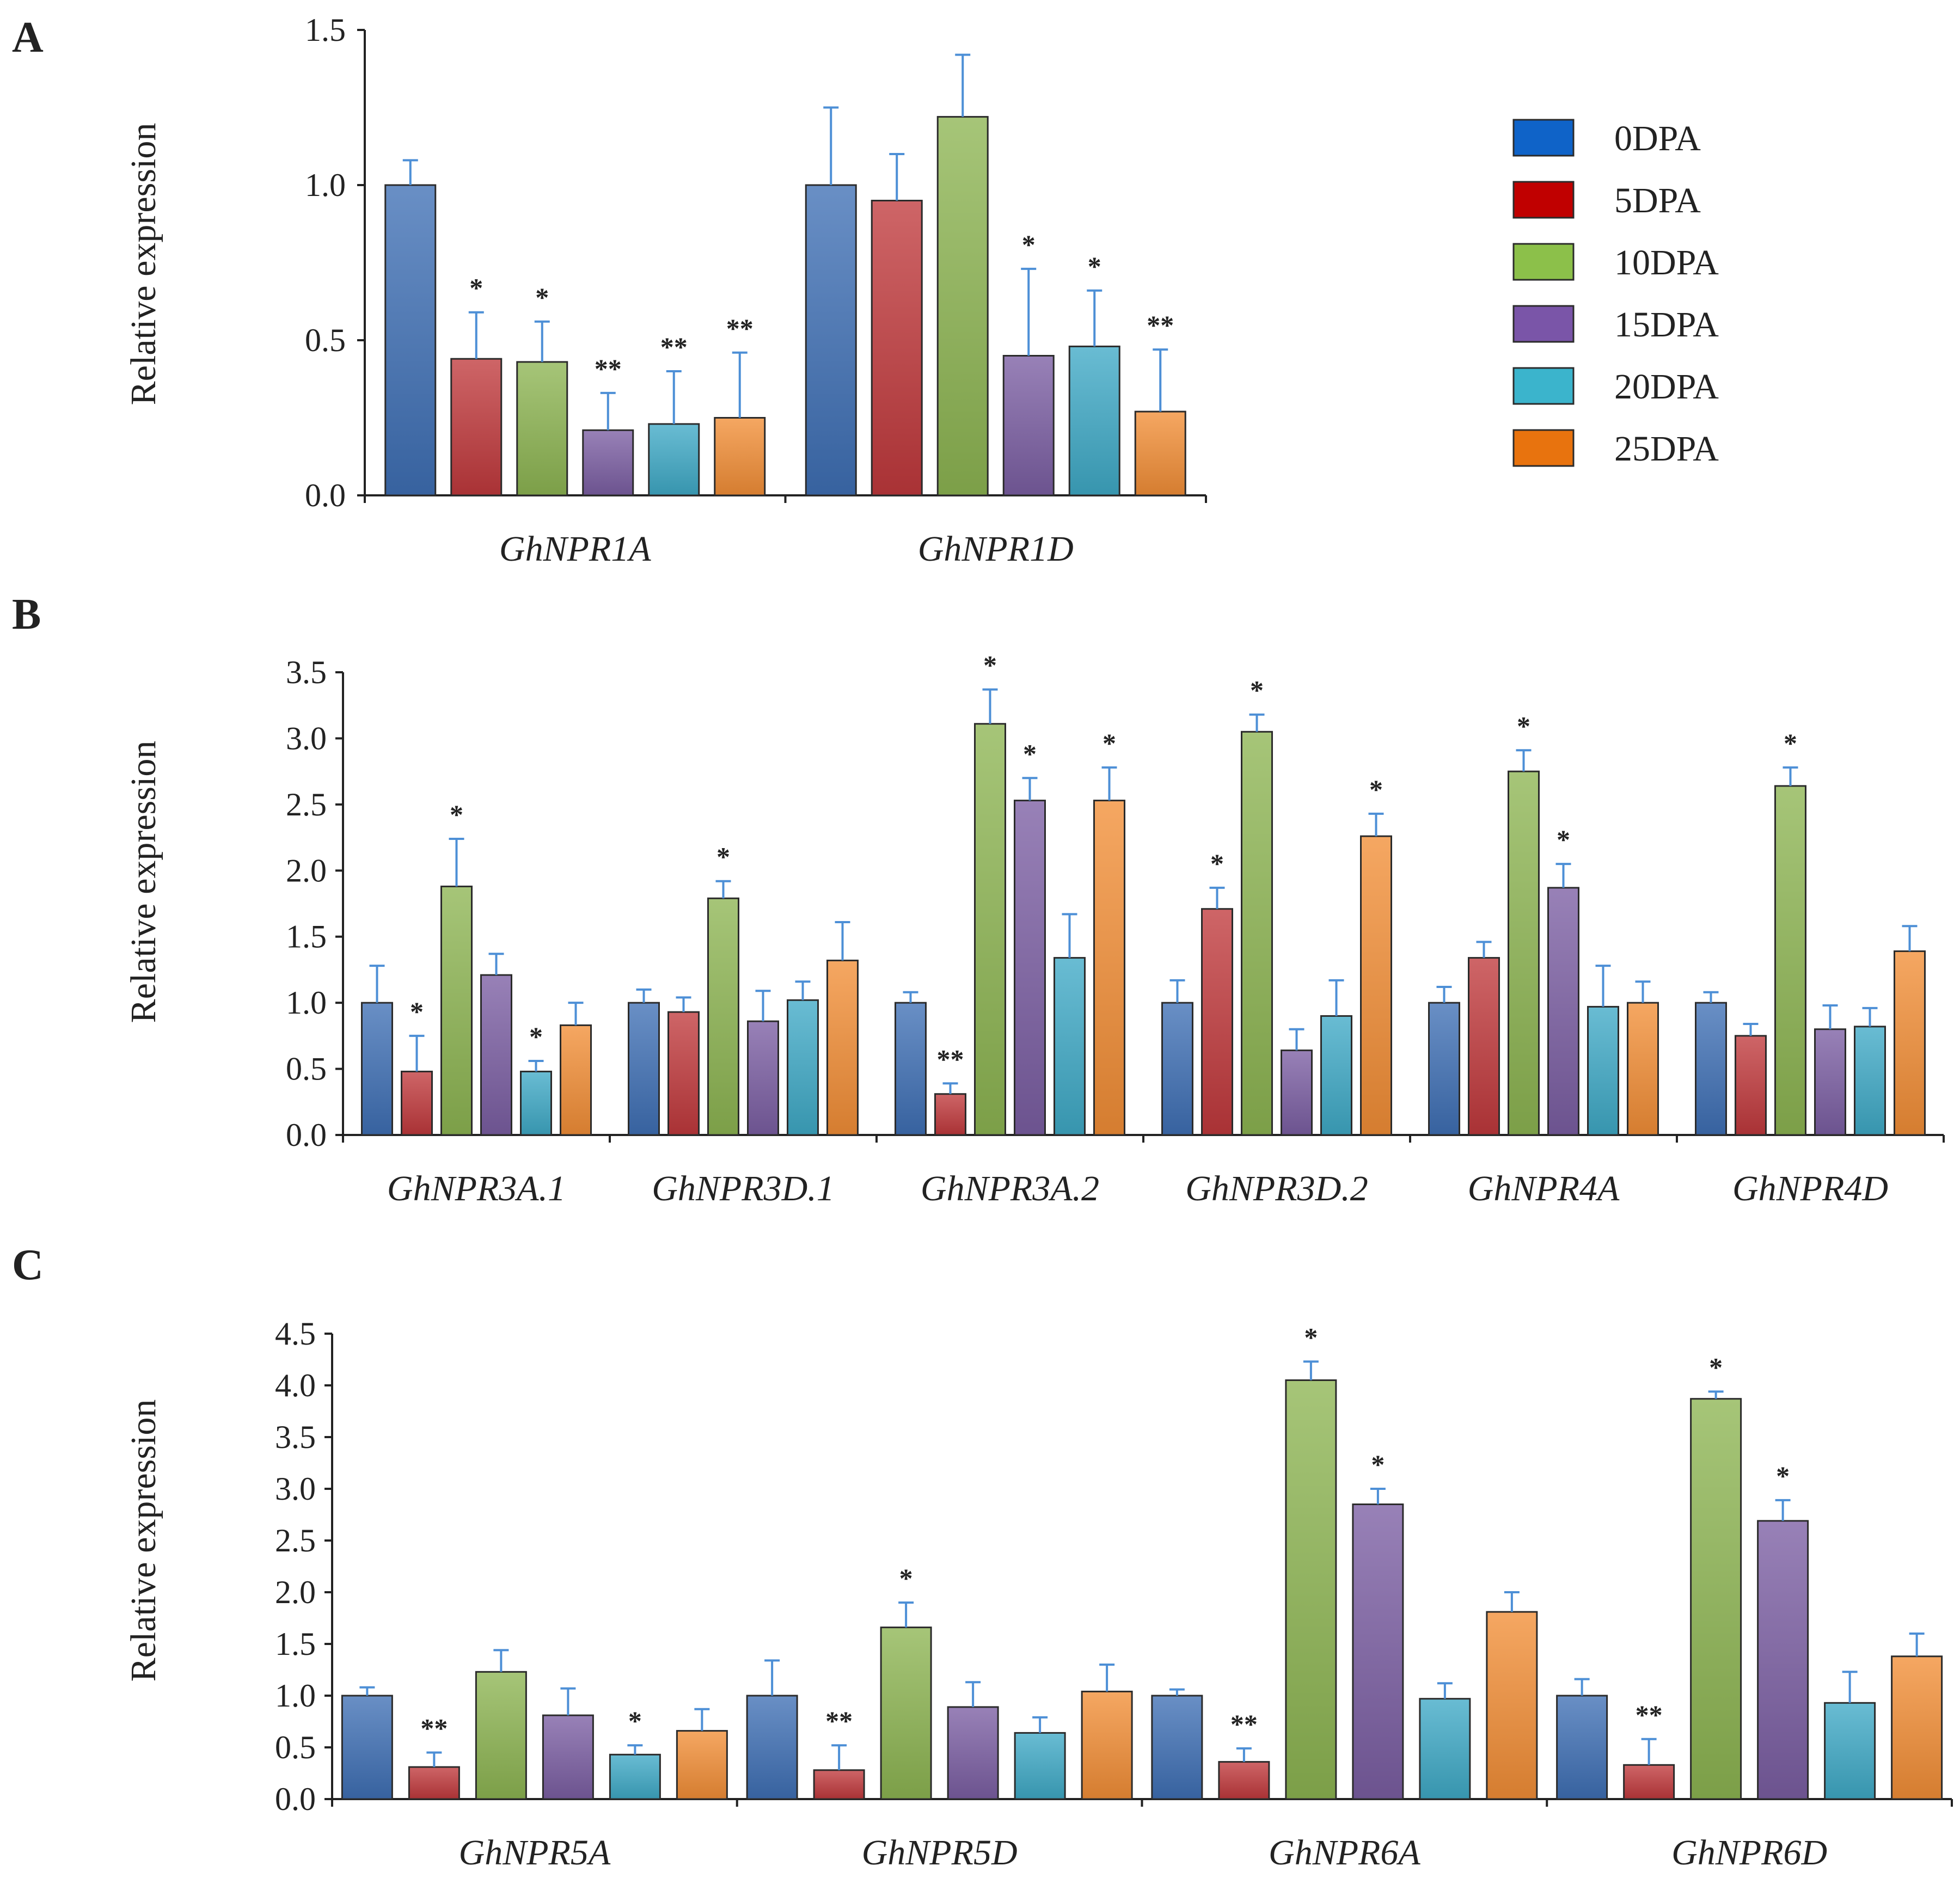 Image resolution: width=1960 pixels, height=1884 pixels. Describe the element at coordinates (306, 738) in the screenshot. I see `y-tick-label: 3.0` at that location.